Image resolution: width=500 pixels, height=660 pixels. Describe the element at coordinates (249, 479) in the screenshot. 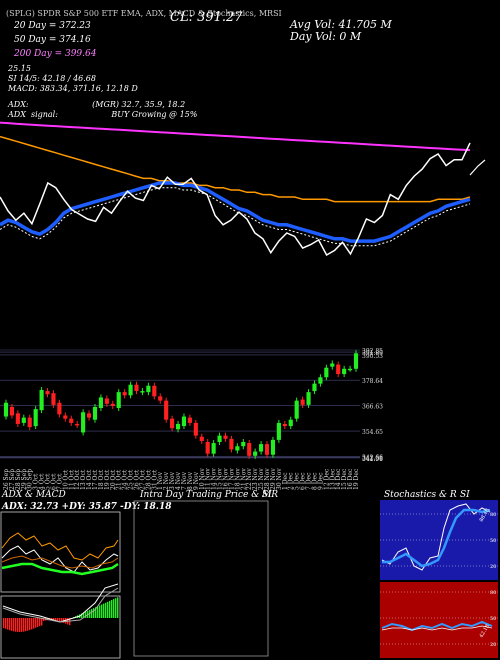

I see `date-label: 22 Nov` at that location.